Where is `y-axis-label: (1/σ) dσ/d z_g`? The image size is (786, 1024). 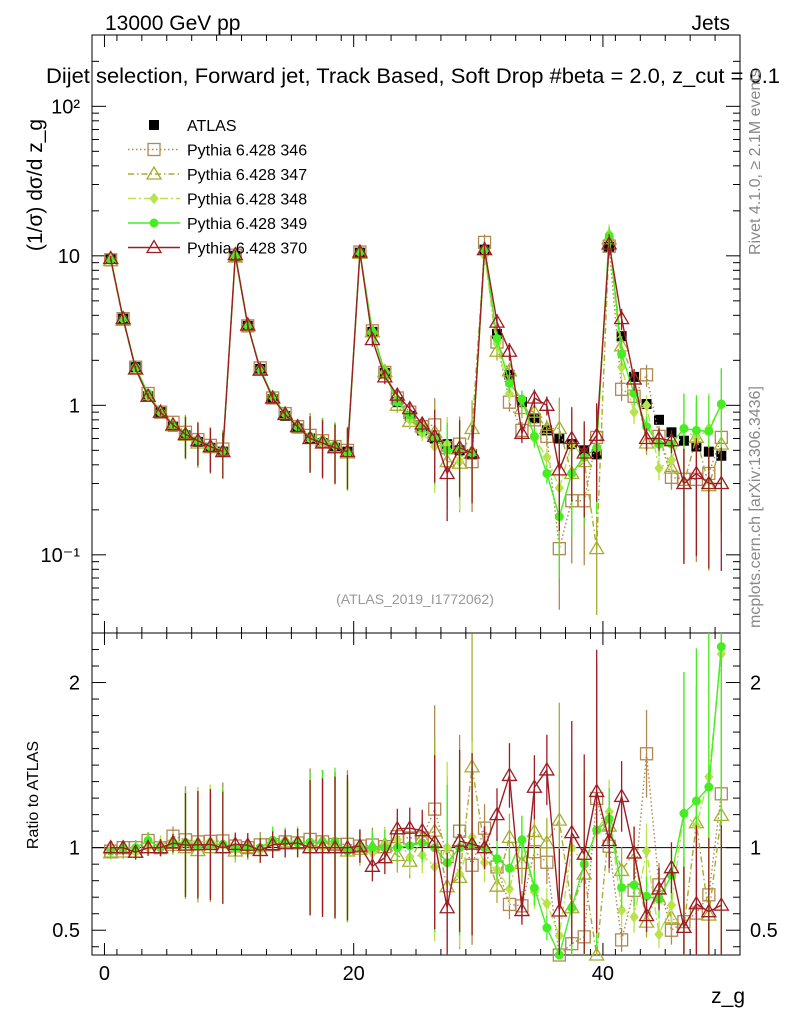 y-axis-label: (1/σ) dσ/d z_g is located at coordinates (35, 185).